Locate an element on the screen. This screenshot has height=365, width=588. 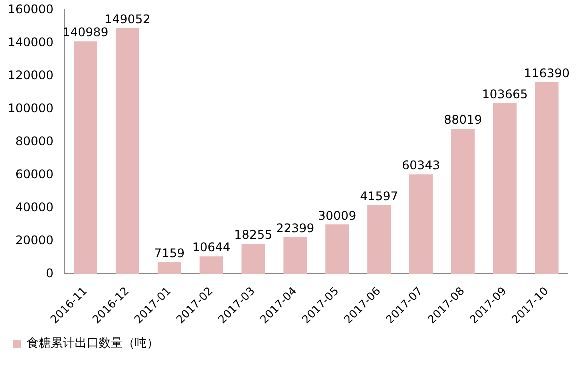
data-label: 149052 is located at coordinates (127, 19).